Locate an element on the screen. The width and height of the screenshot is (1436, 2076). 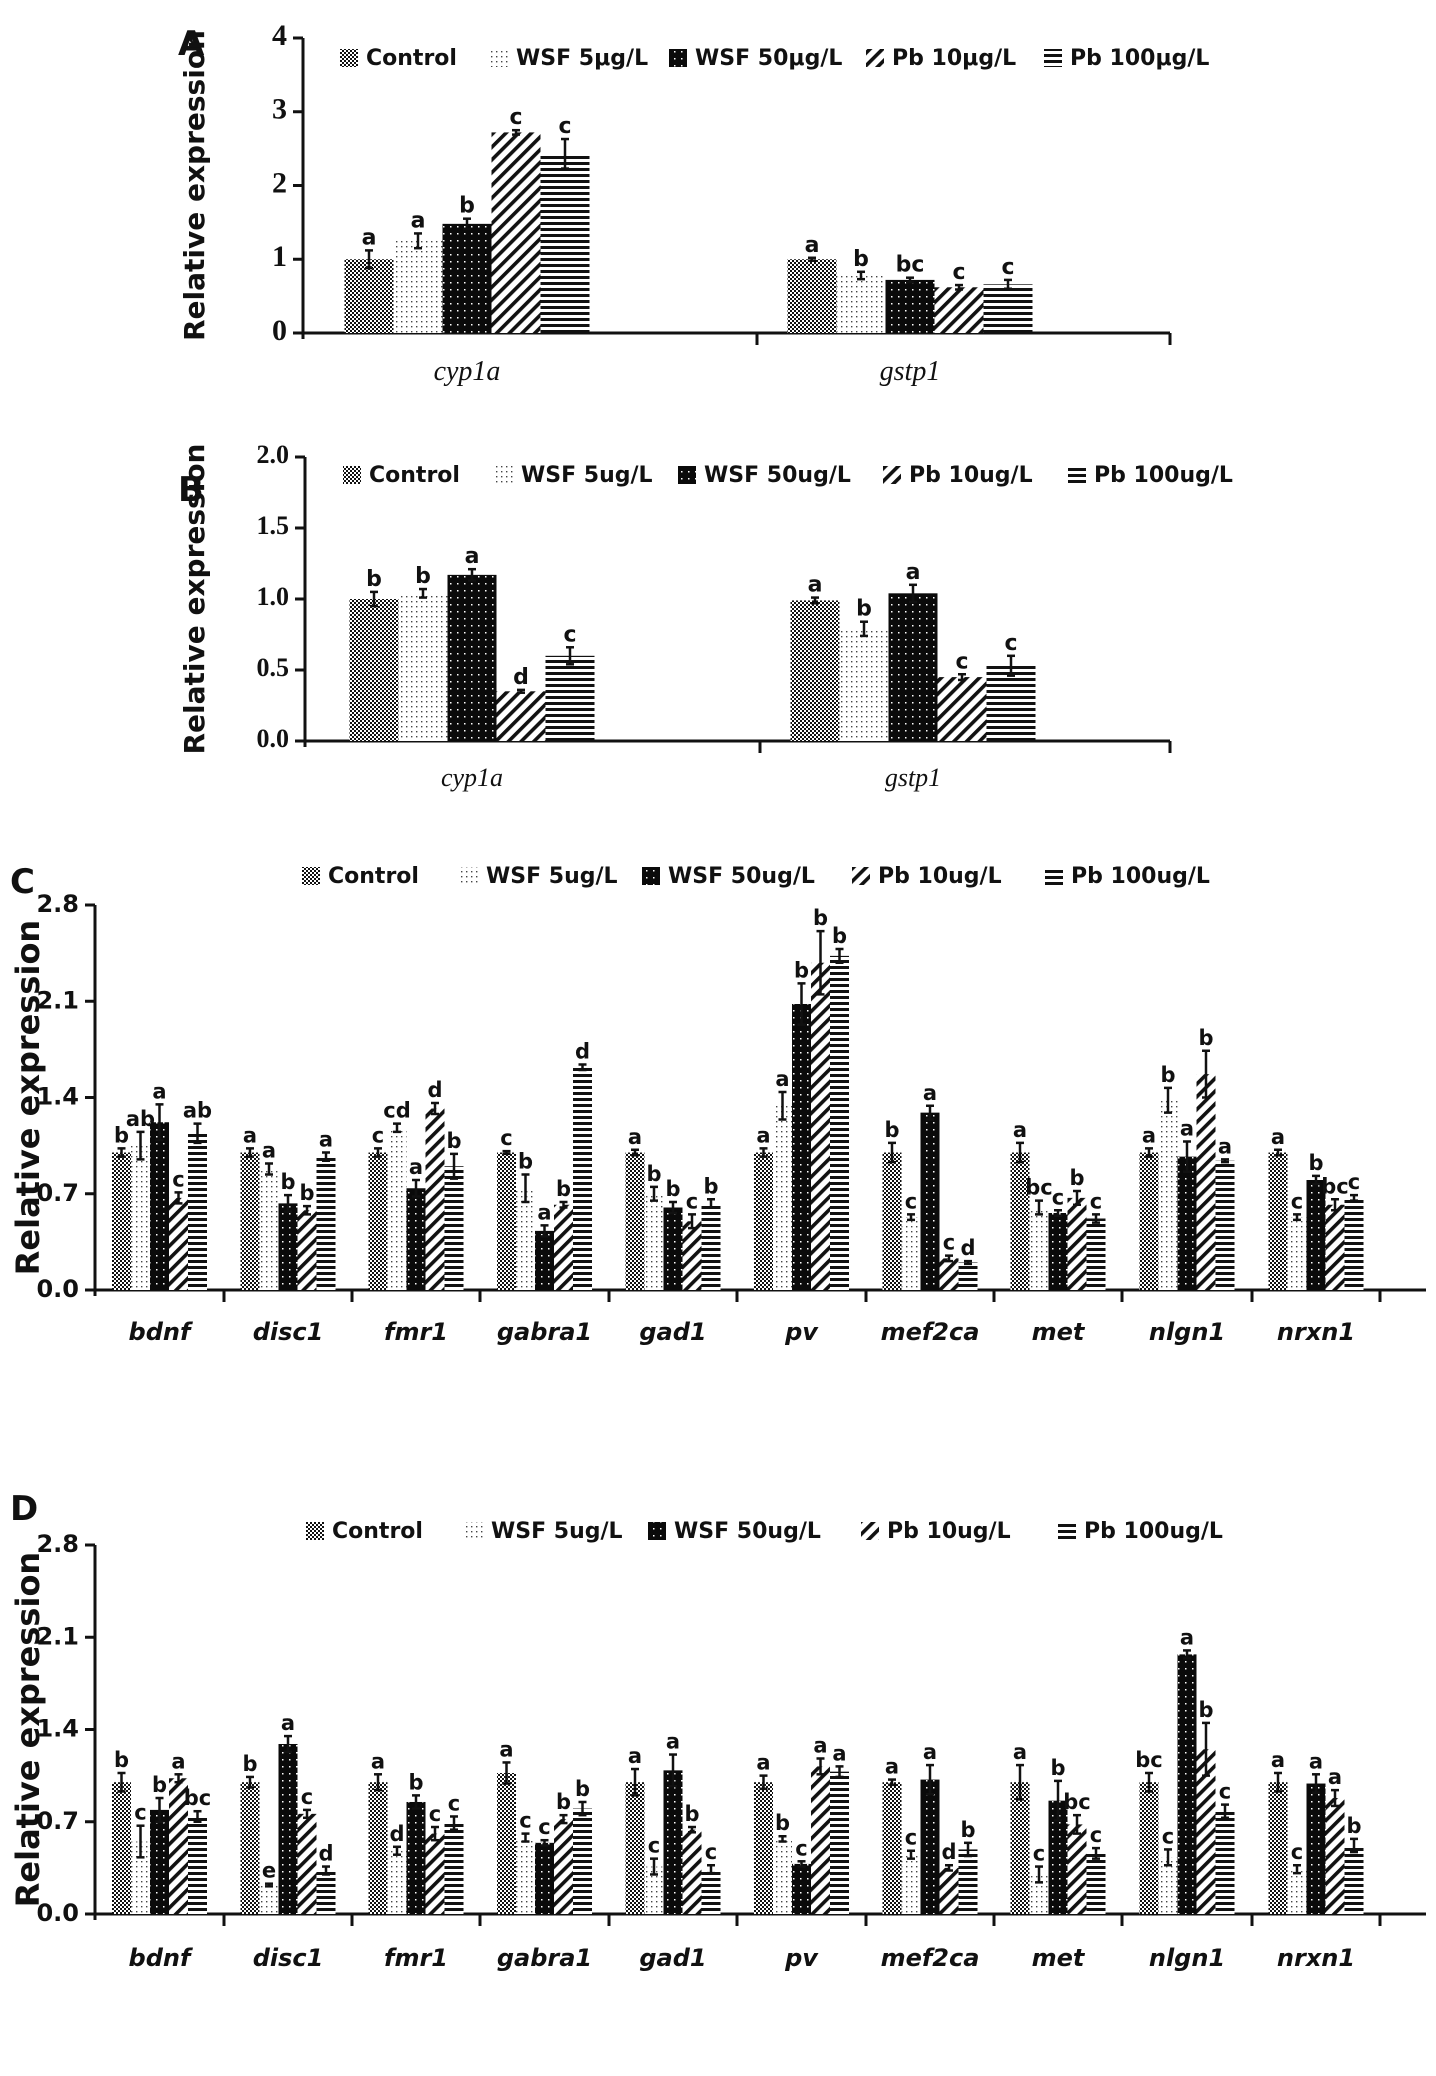
significance-label: bc is located at coordinates (910, 265).